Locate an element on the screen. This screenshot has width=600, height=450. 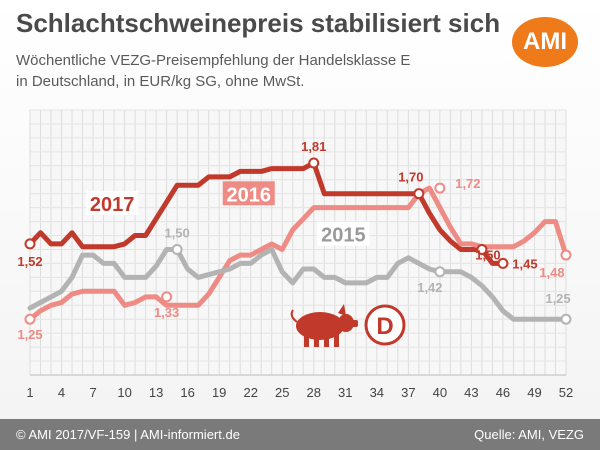
x-tick-label: 34 is located at coordinates (377, 392).